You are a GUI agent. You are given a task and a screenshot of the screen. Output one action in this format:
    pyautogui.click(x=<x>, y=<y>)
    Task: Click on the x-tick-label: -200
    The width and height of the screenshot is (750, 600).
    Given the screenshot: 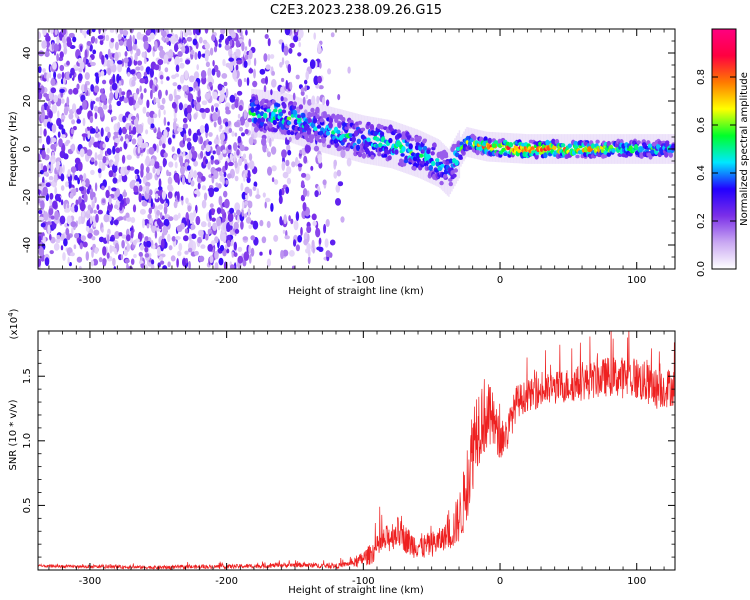 What is the action you would take?
    pyautogui.click(x=226, y=280)
    